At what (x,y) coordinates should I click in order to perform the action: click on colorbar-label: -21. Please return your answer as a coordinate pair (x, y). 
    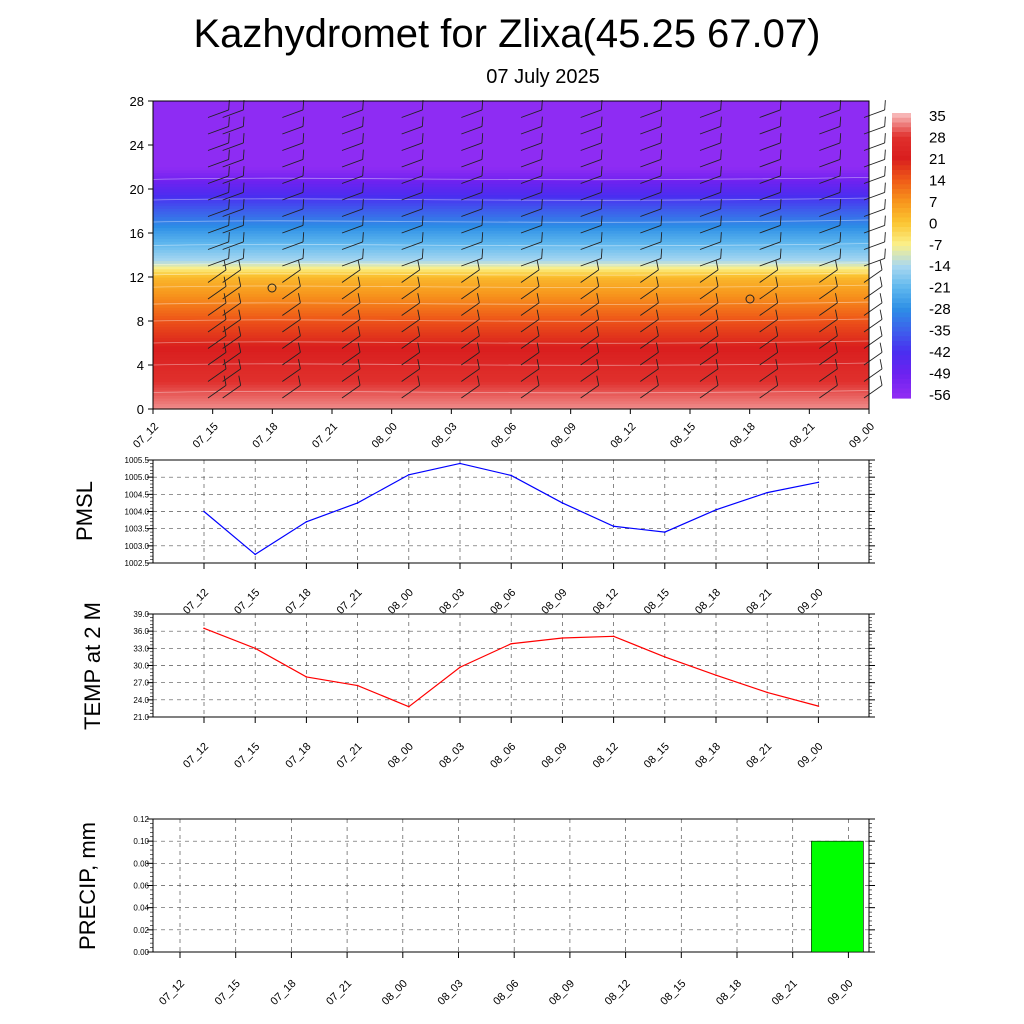
    Looking at the image, I should click on (940, 288).